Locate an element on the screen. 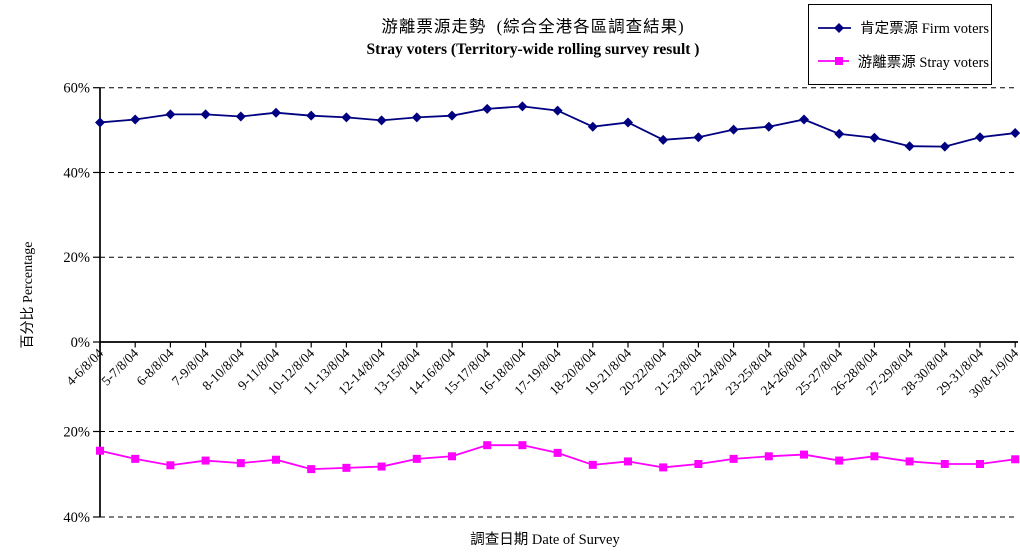 Image resolution: width=1020 pixels, height=560 pixels. y-tick-label: 60% is located at coordinates (76, 89).